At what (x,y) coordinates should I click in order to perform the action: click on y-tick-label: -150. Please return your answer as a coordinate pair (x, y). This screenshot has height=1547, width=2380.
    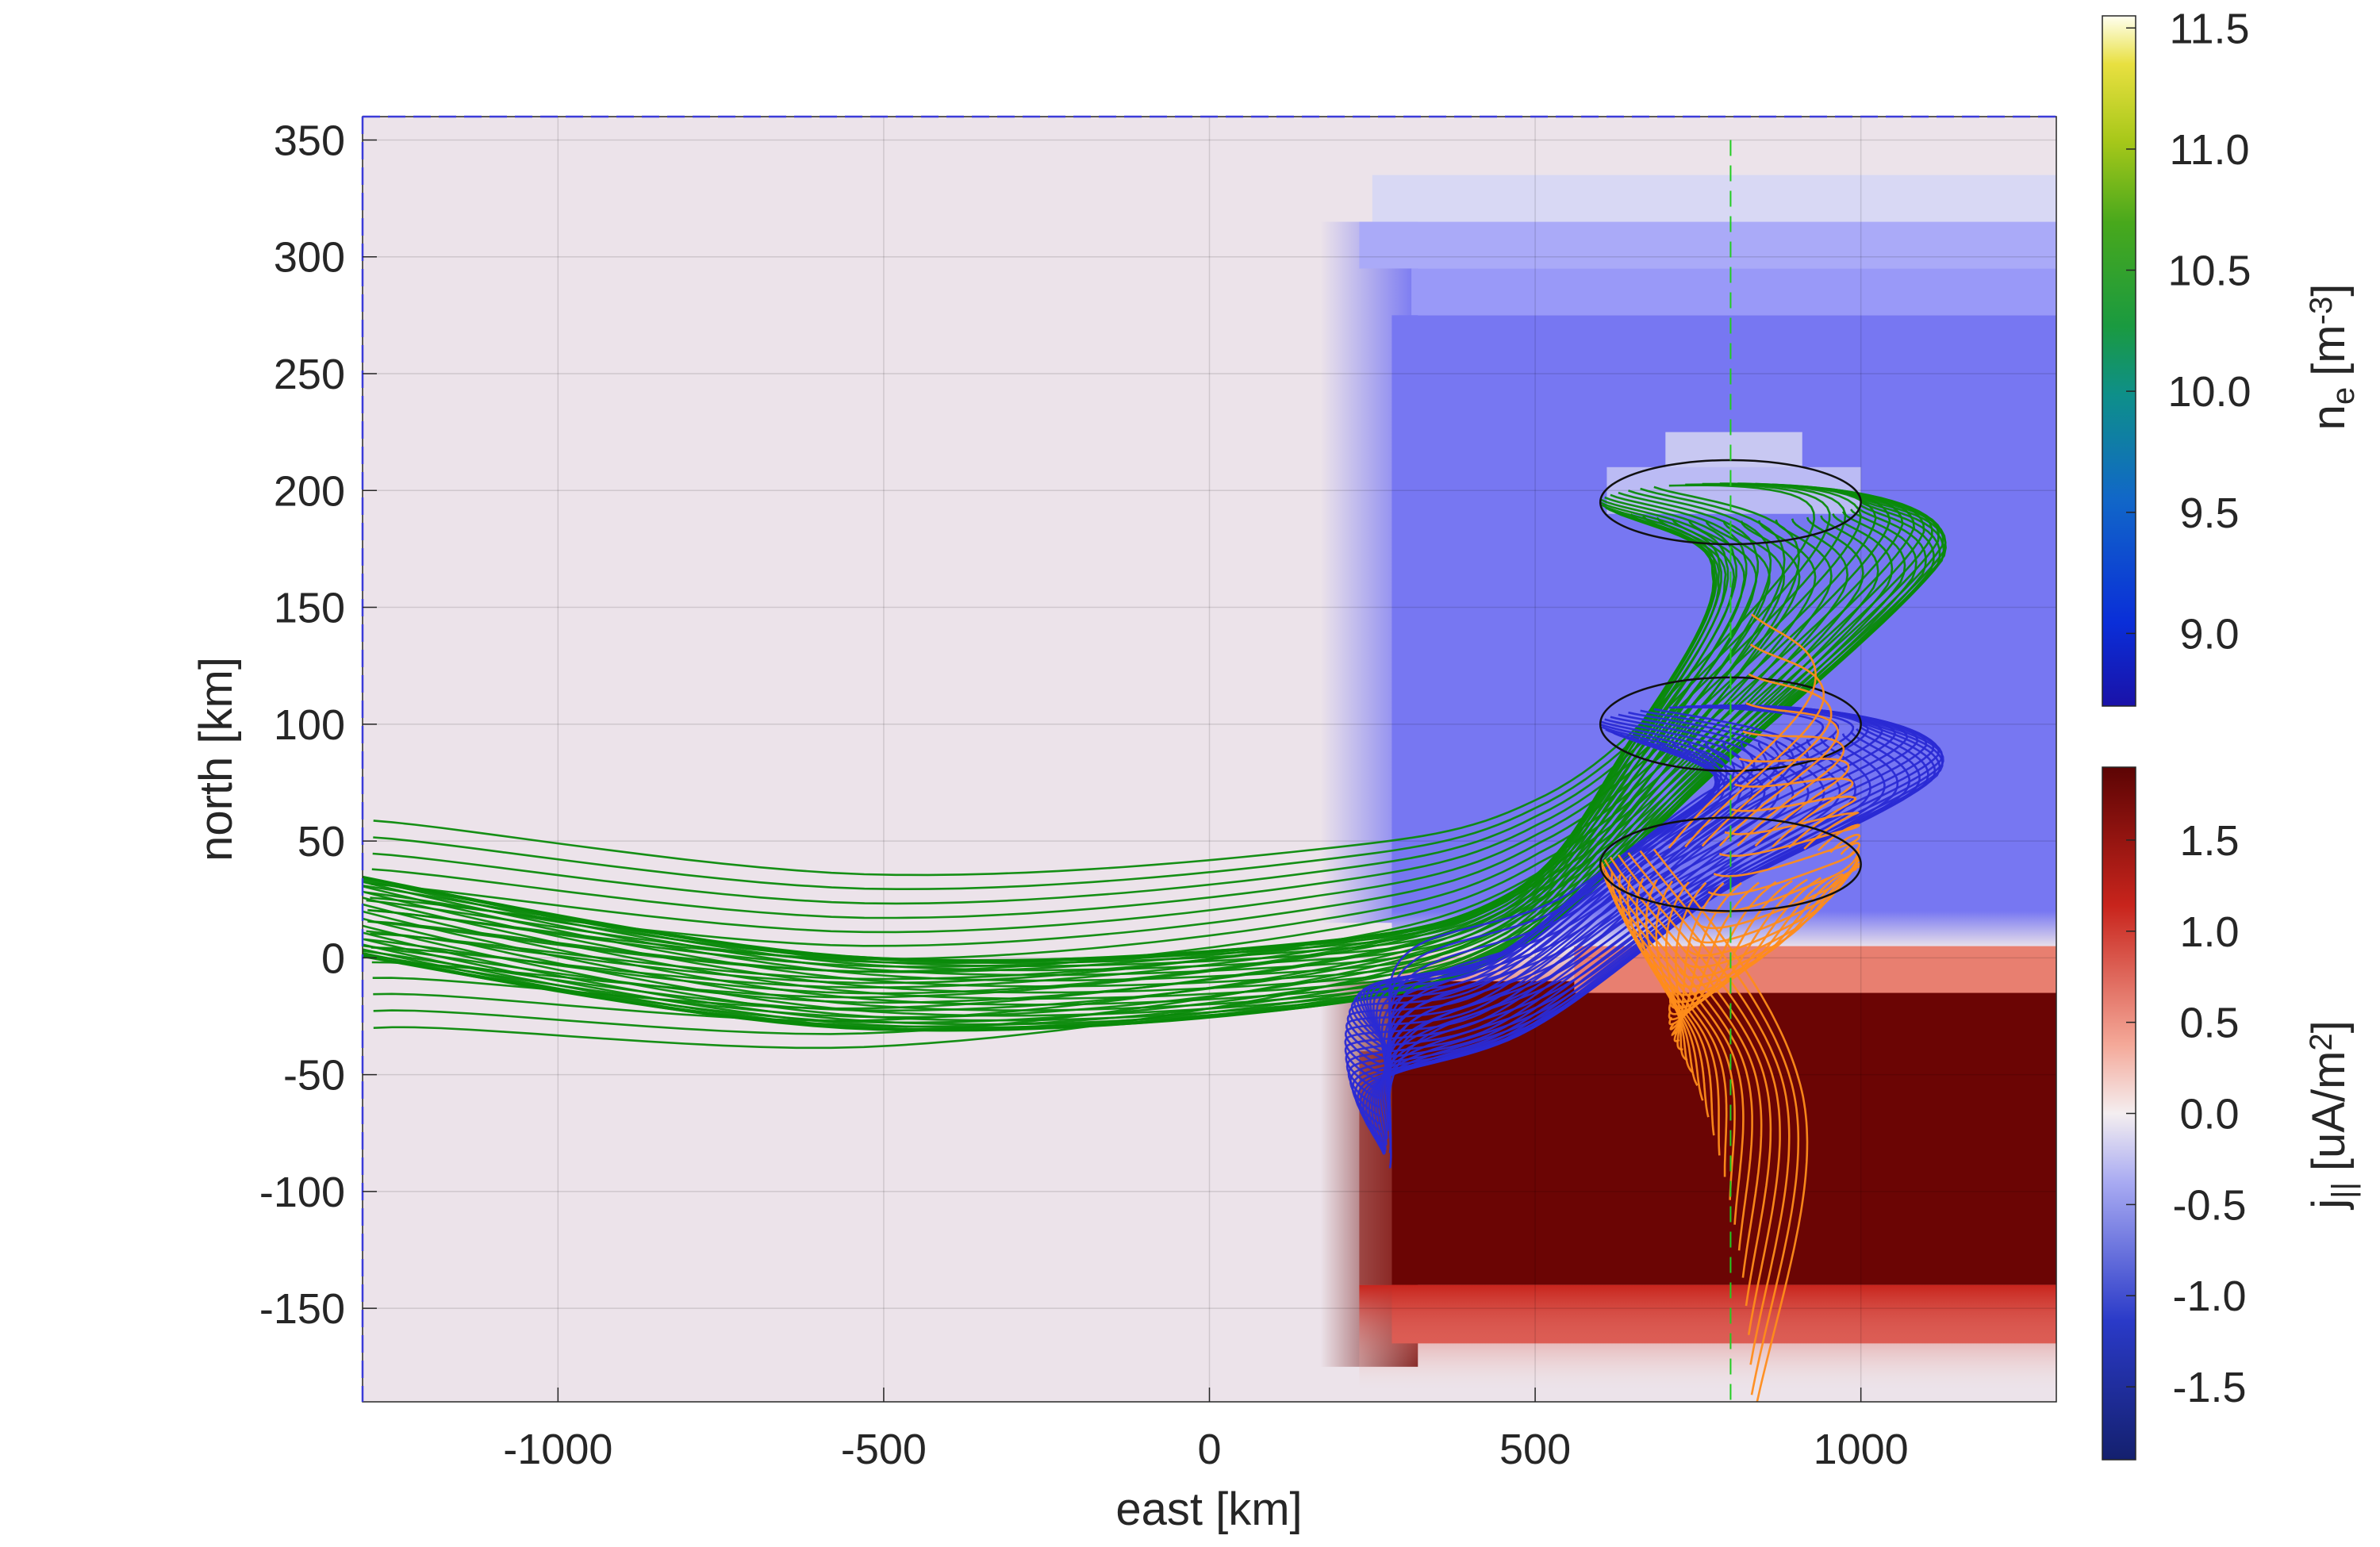
    Looking at the image, I should click on (302, 1309).